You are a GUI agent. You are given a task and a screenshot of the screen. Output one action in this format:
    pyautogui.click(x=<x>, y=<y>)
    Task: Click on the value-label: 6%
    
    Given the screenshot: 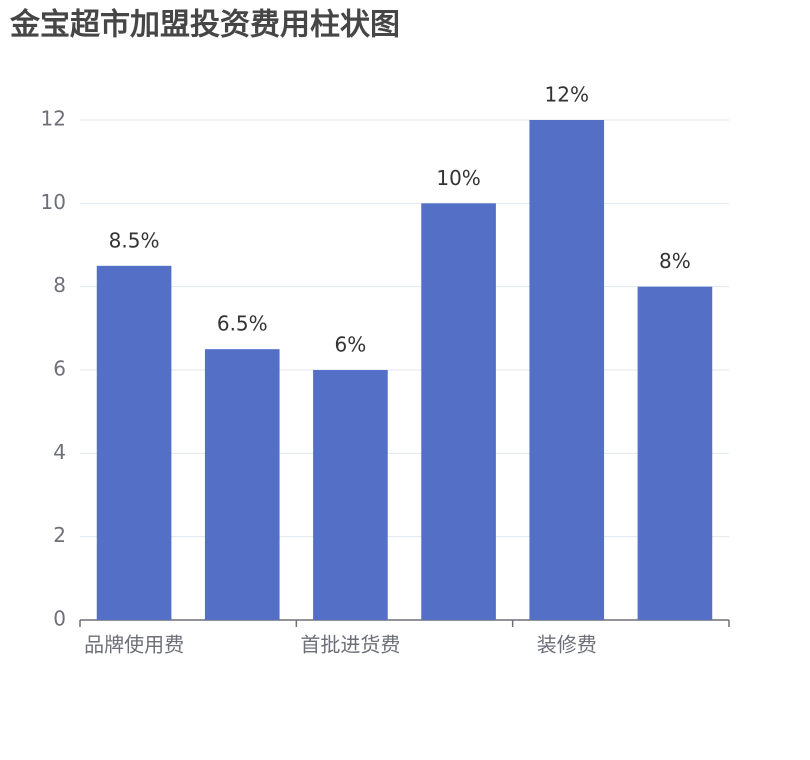 What is the action you would take?
    pyautogui.click(x=351, y=345)
    